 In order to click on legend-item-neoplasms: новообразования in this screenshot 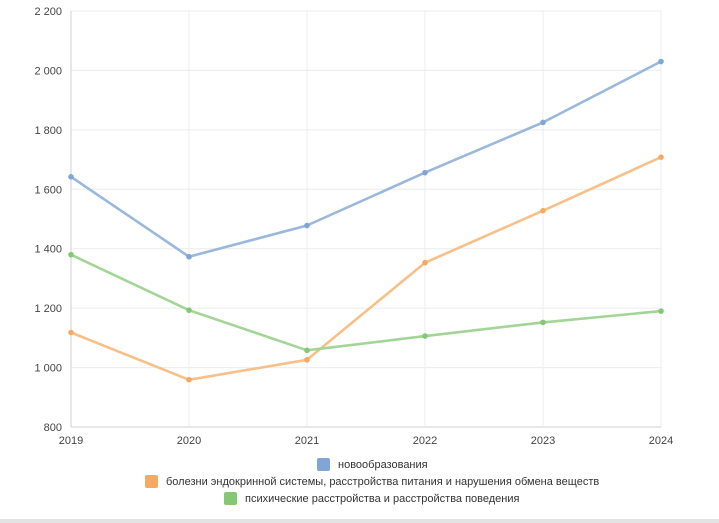, I will do `click(372, 464)`.